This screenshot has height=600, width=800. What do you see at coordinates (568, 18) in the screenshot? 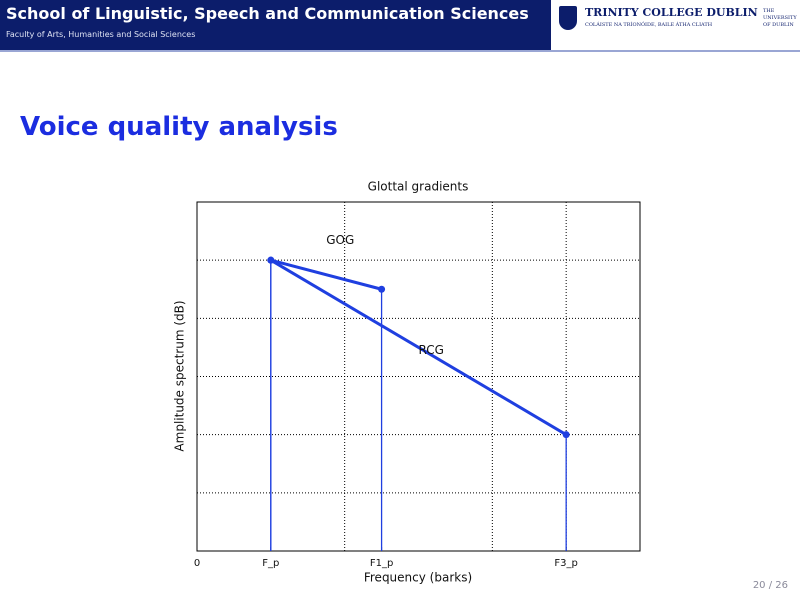
I see `crest` at bounding box center [568, 18].